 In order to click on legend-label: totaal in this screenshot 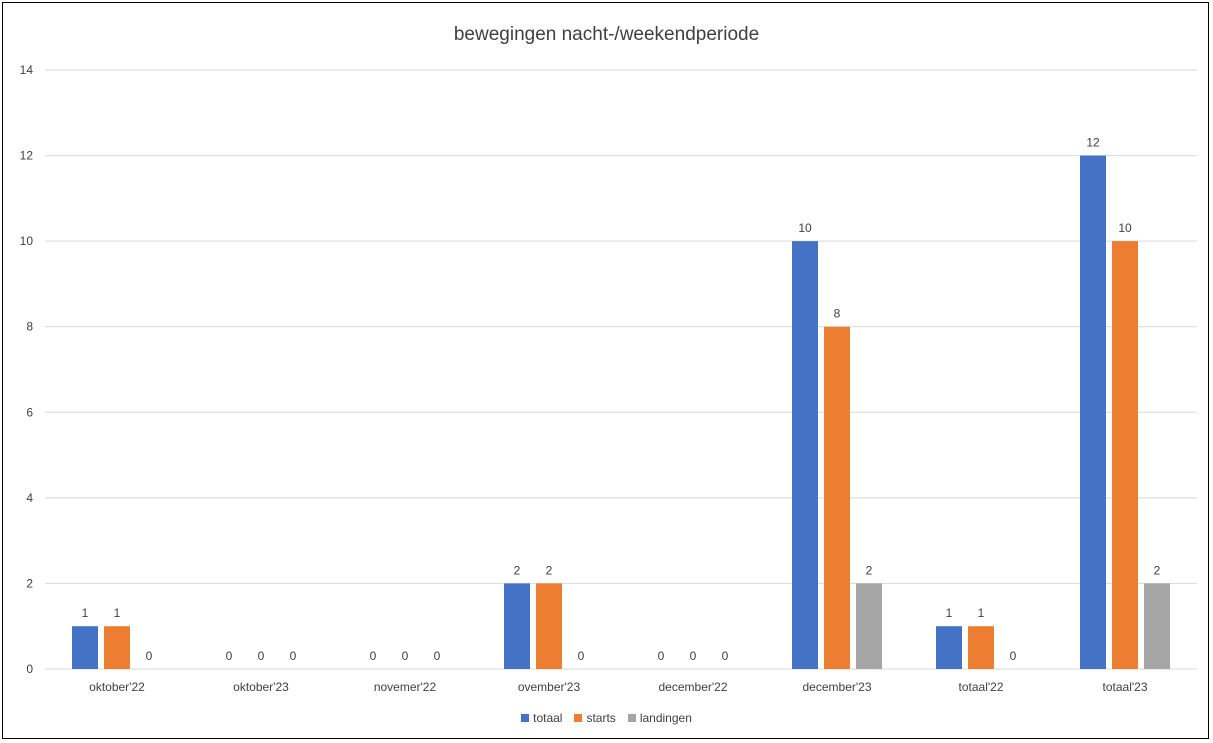, I will do `click(548, 718)`.